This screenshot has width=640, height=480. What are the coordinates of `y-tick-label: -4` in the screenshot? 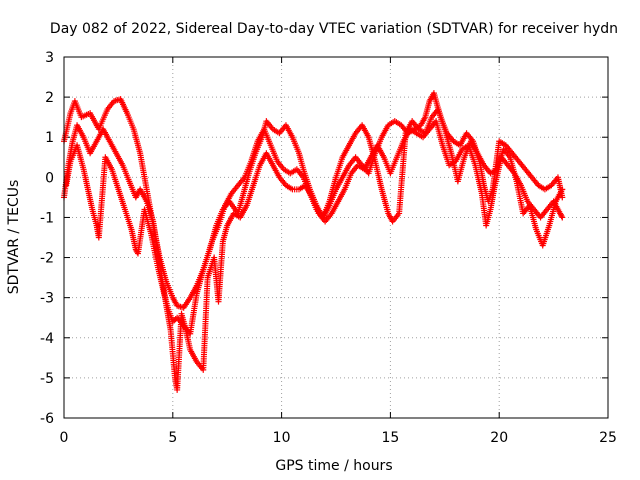 It's located at (47, 339).